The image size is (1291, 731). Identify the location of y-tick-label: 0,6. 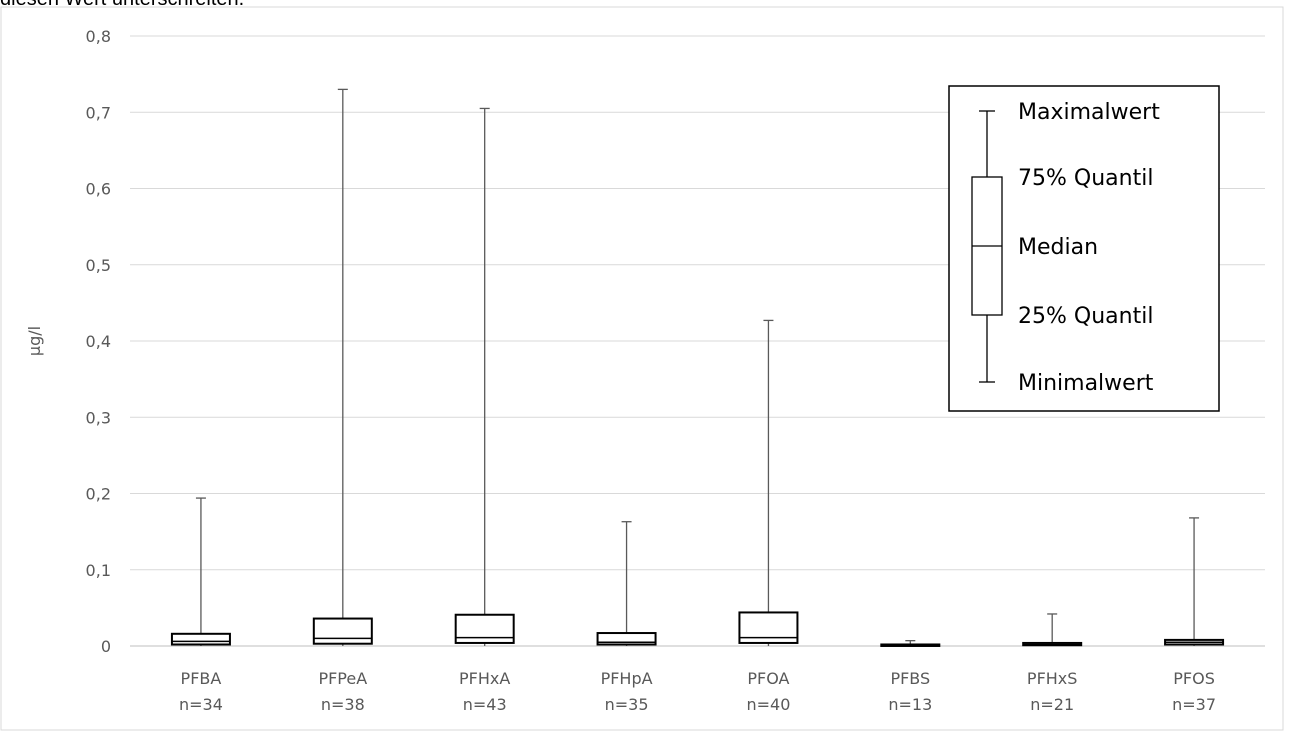
(98, 189).